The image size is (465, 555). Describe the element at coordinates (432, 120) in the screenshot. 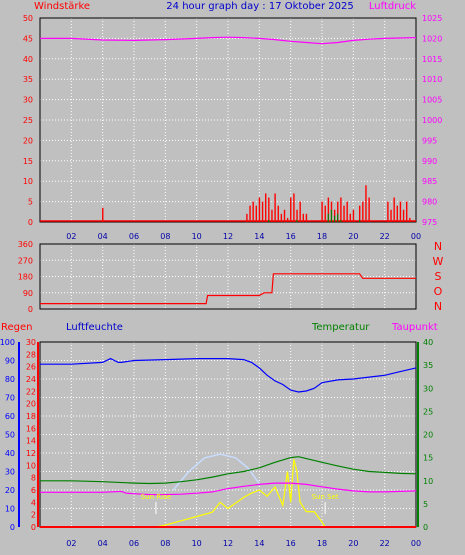

I see `pressure-axis-tick: 1000` at that location.